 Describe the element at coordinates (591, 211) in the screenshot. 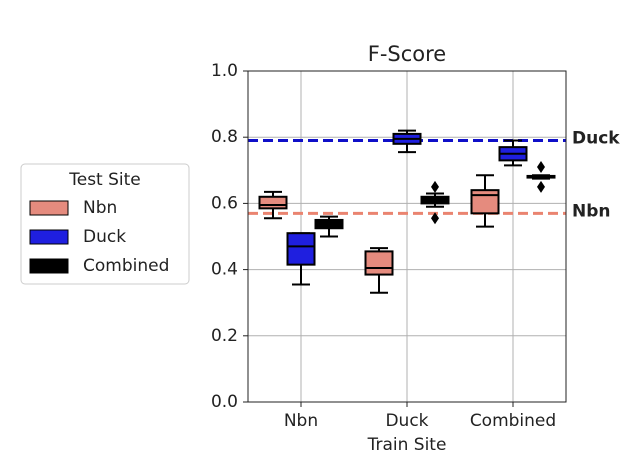

I see `reference-label: Nbn` at that location.